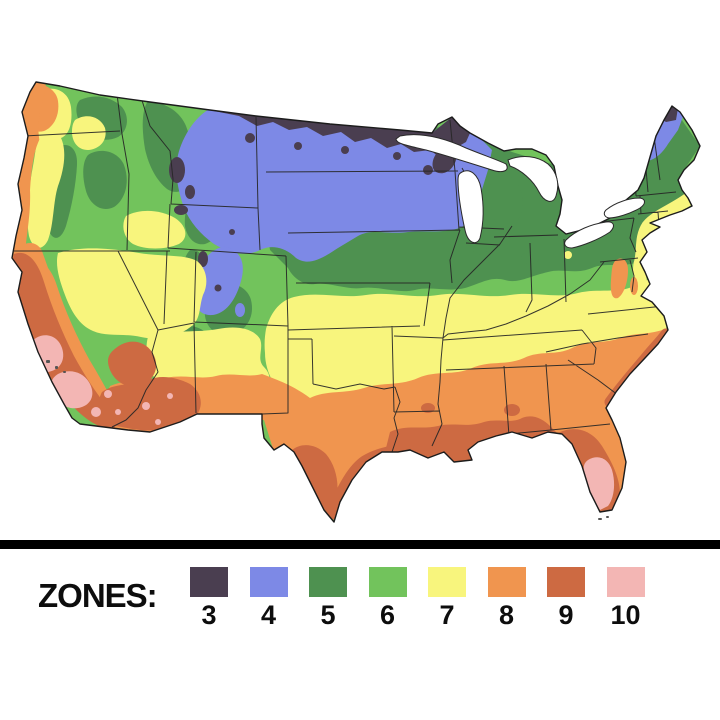  I want to click on legend-item-zone-8: 8, so click(506, 598).